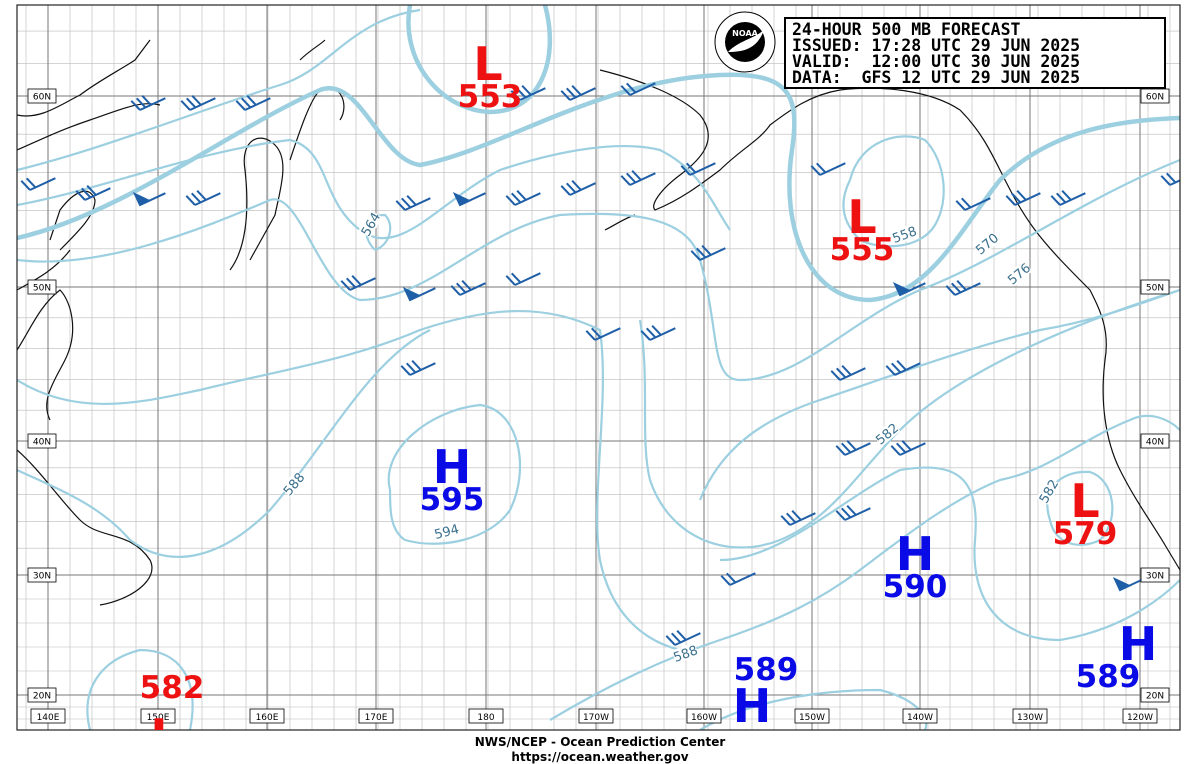  Describe the element at coordinates (452, 467) in the screenshot. I see `center-letter: H` at that location.